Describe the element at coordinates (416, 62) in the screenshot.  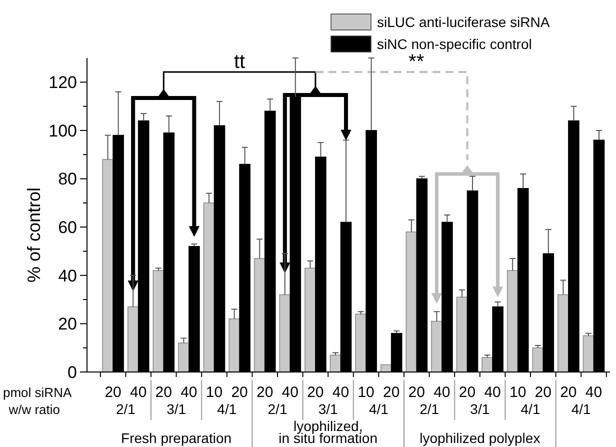
I see `annotation: **` at that location.